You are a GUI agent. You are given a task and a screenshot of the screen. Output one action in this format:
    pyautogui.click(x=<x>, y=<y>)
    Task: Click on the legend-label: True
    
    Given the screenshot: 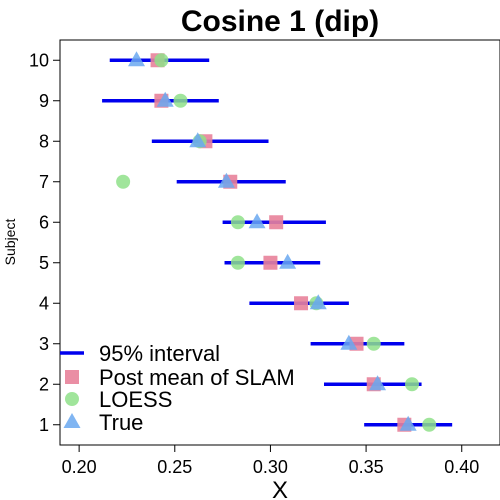 What is the action you would take?
    pyautogui.click(x=121, y=422)
    